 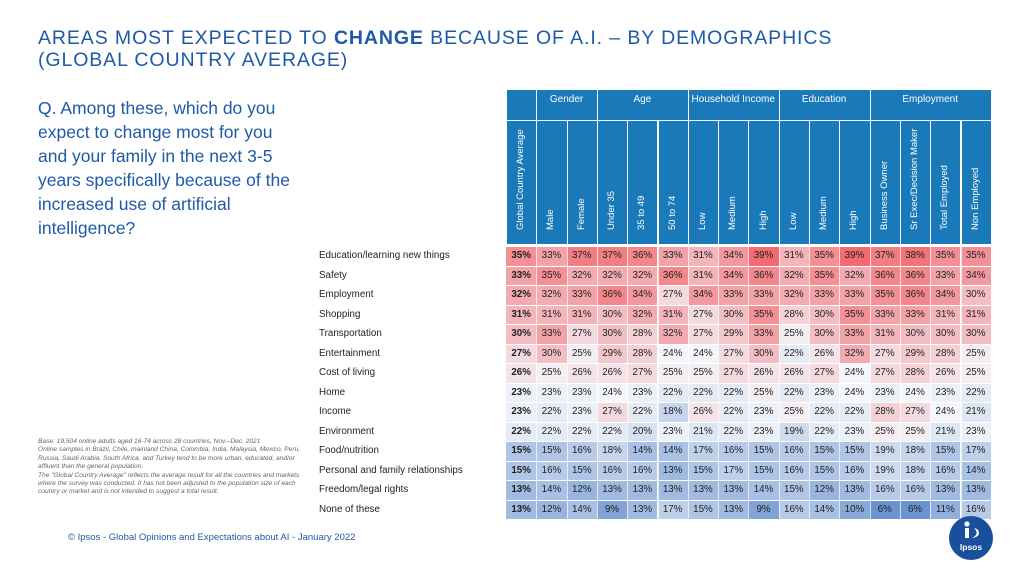 What do you see at coordinates (642, 105) in the screenshot?
I see `group-header: Age` at bounding box center [642, 105].